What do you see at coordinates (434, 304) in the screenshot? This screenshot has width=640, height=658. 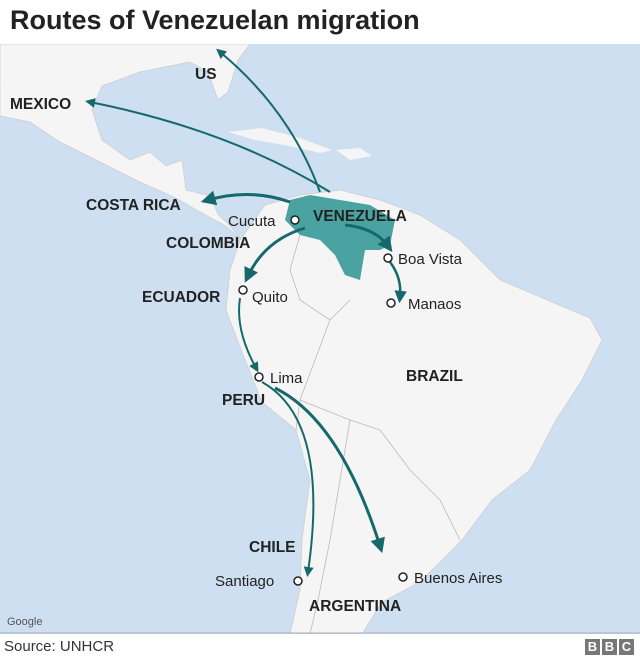 I see `label-manaos: Manaos` at bounding box center [434, 304].